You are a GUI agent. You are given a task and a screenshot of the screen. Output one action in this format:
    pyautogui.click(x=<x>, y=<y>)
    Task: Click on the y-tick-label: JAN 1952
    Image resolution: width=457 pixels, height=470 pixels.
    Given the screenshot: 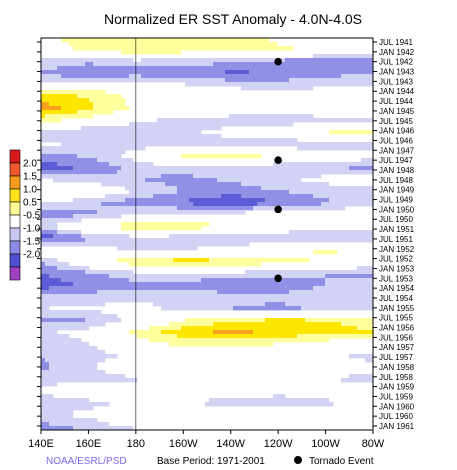 What is the action you would take?
    pyautogui.click(x=397, y=249)
    